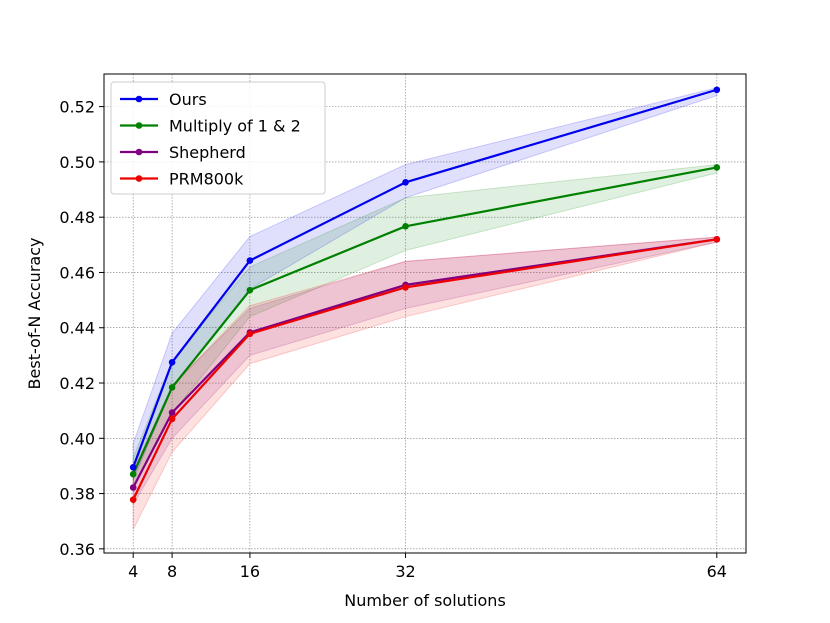 Image resolution: width=830 pixels, height=623 pixels. I want to click on y-axis-label: Best-of-N Accuracy, so click(34, 314).